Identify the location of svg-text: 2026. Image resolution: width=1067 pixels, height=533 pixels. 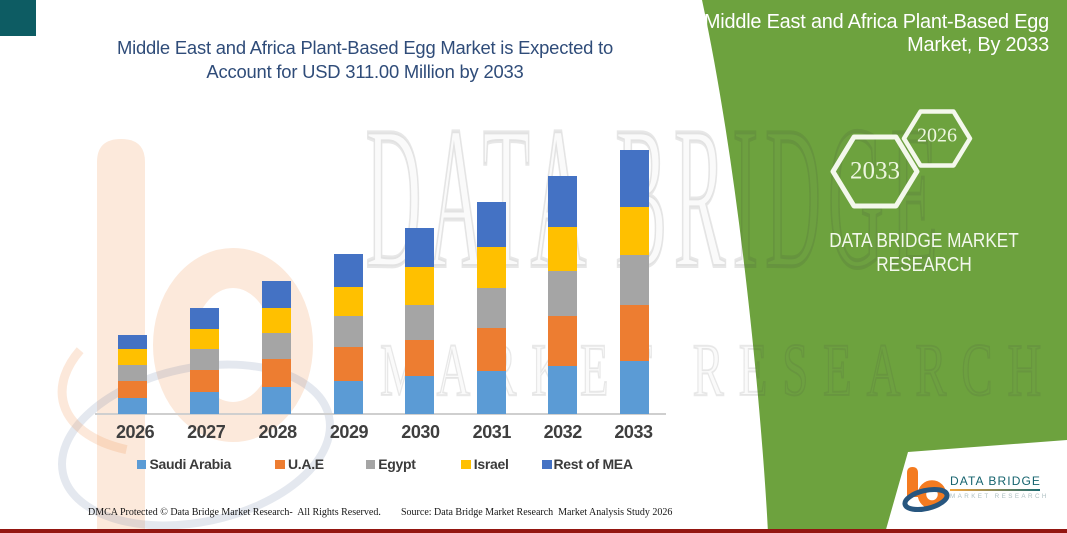
(937, 136).